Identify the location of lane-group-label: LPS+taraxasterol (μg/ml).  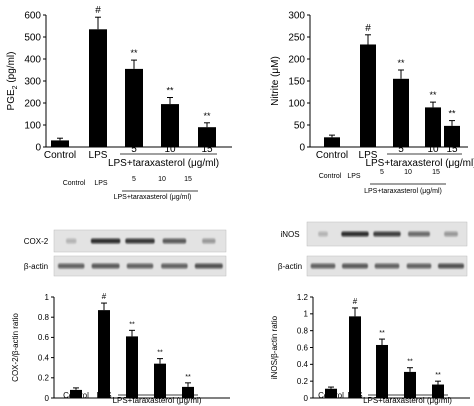
(153, 197).